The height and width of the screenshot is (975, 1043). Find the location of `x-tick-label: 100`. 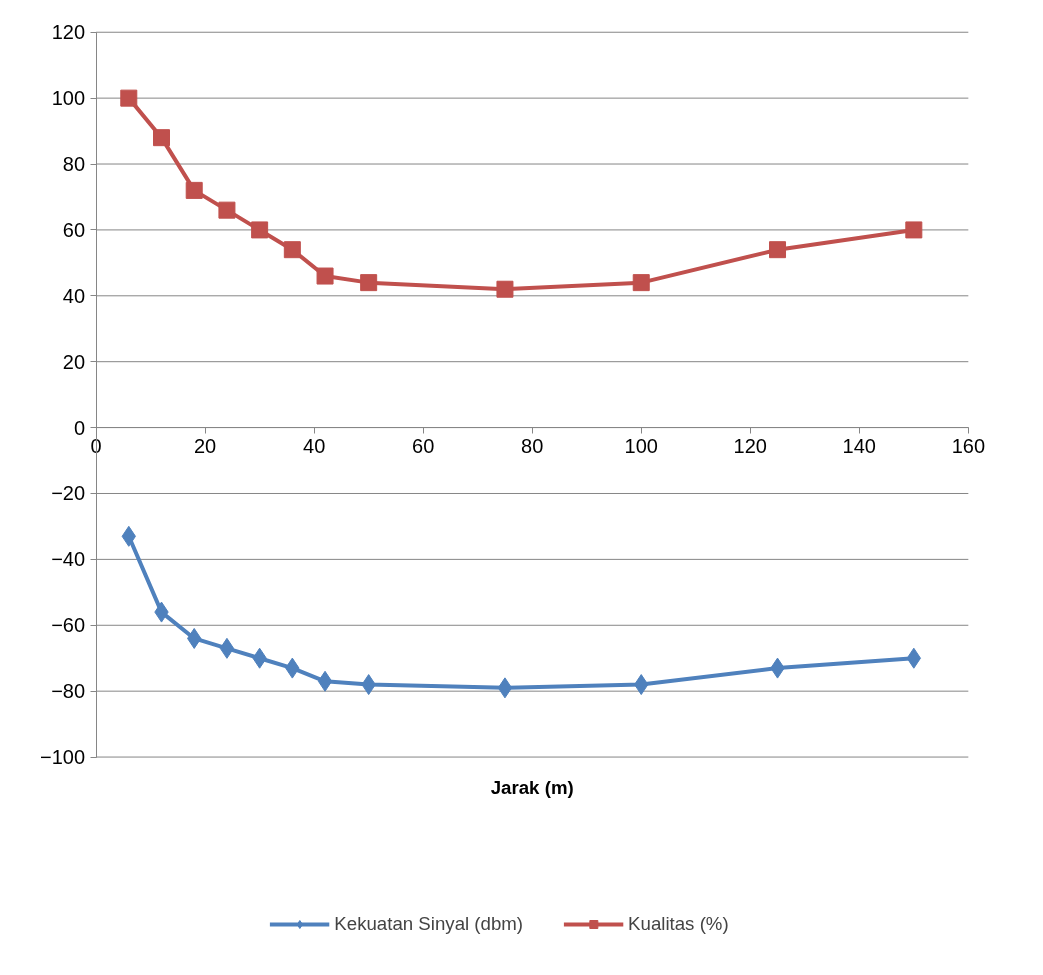

x-tick-label: 100 is located at coordinates (641, 445).